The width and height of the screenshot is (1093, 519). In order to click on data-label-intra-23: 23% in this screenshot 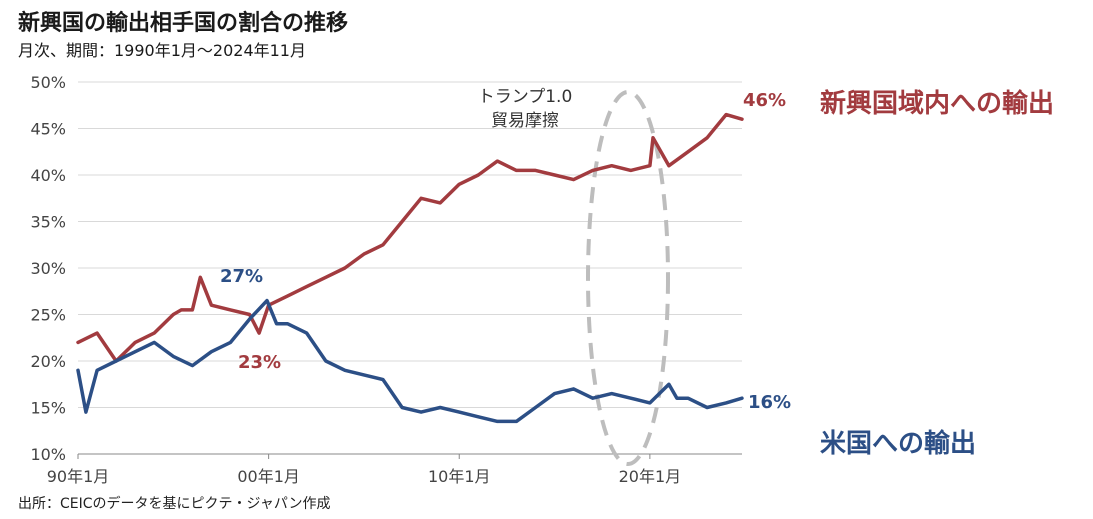, I will do `click(259, 362)`.